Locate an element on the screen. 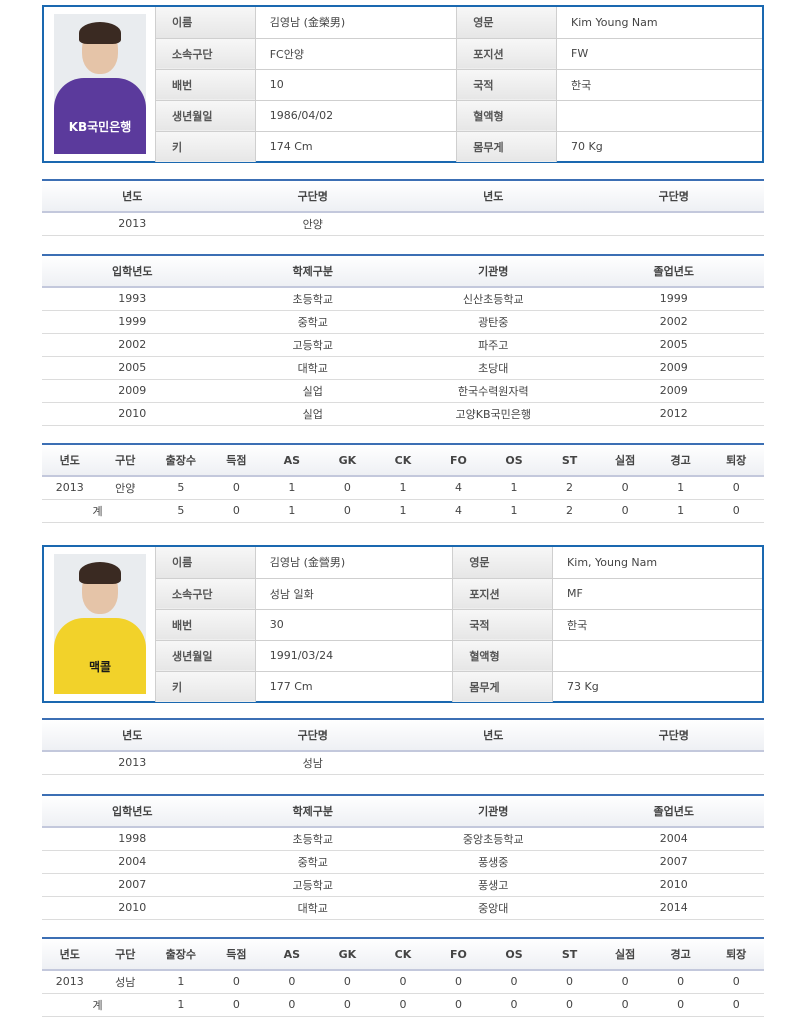 Image resolution: width=805 pixels, height=1030 pixels. sponsor-logo: 맥콜 is located at coordinates (100, 667).